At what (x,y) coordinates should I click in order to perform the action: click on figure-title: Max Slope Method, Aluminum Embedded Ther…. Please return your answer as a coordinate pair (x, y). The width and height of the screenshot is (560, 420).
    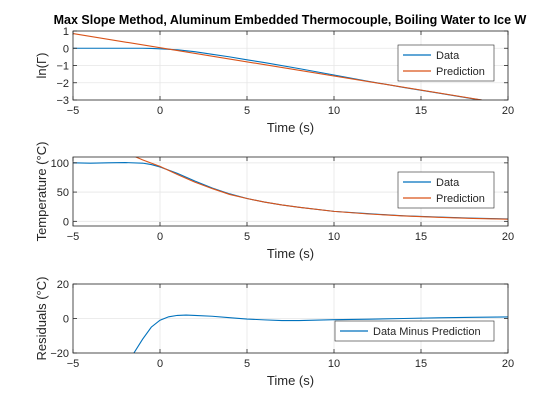
    Looking at the image, I should click on (290, 20).